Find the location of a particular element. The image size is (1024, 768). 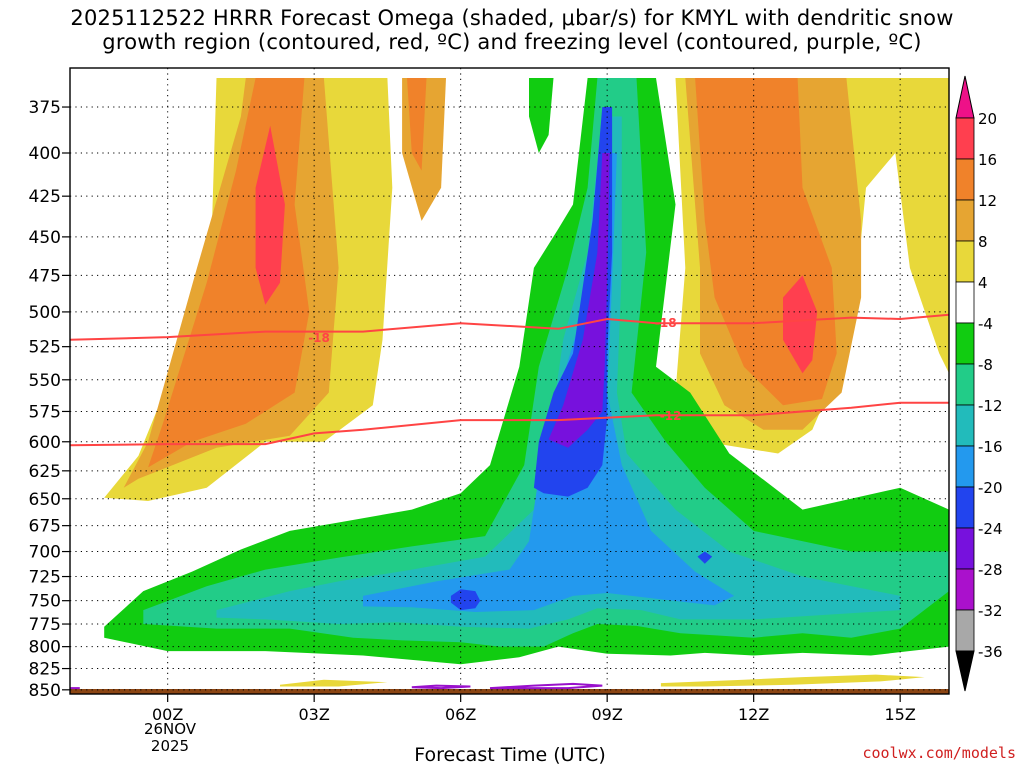

y-tick-label-1: 400 is located at coordinates (45, 154).